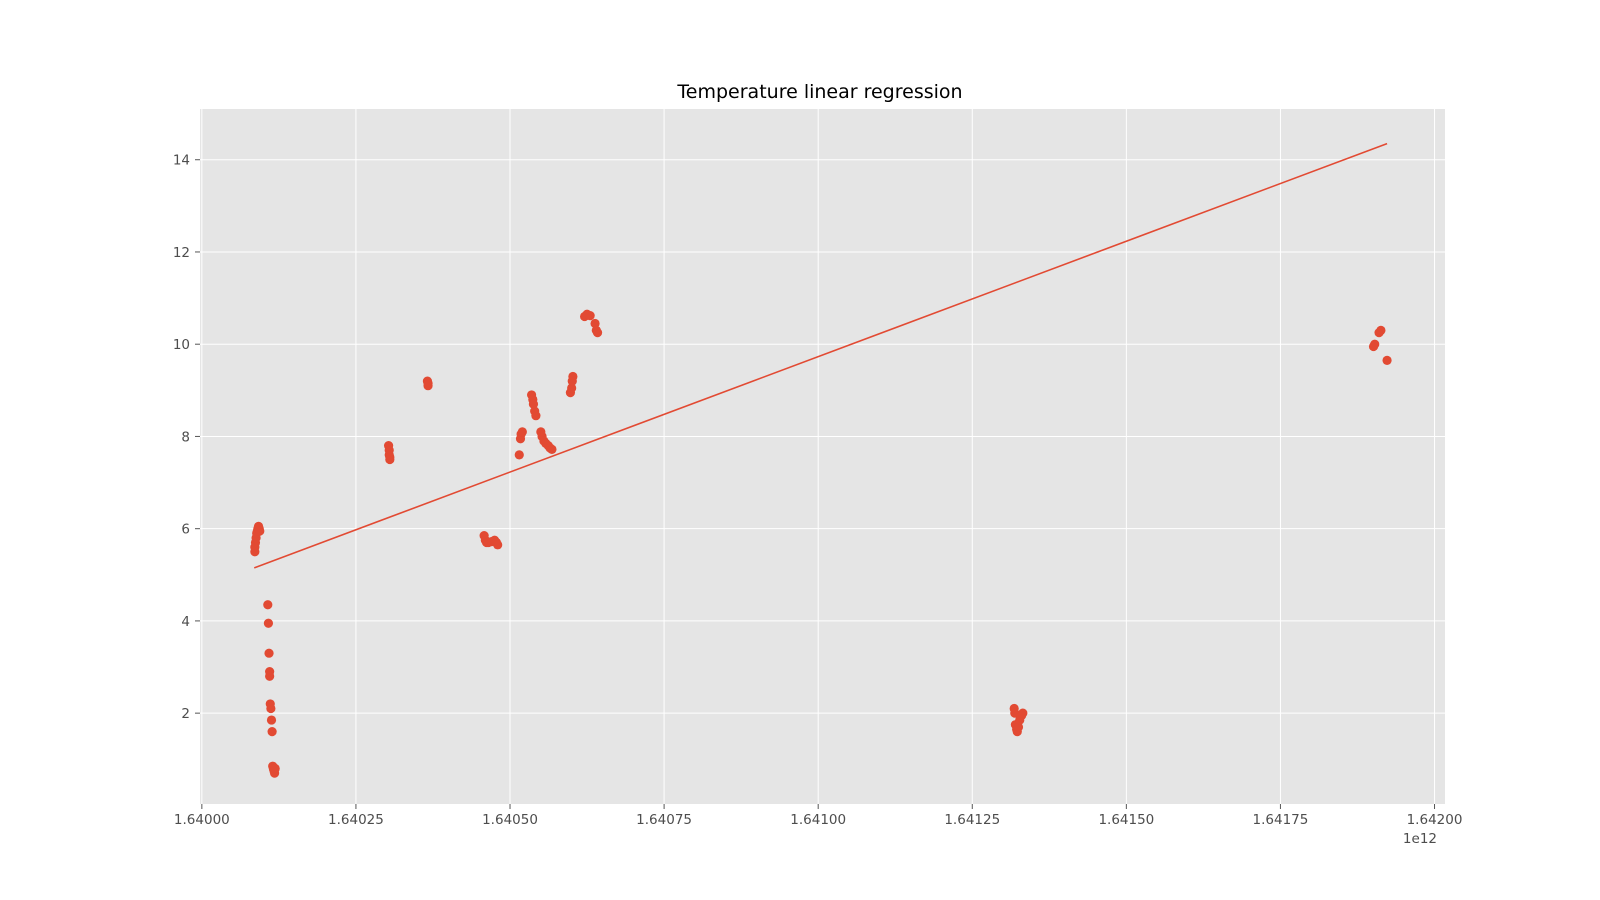  Describe the element at coordinates (819, 92) in the screenshot. I see `chart-title: Temperature linear regression` at that location.